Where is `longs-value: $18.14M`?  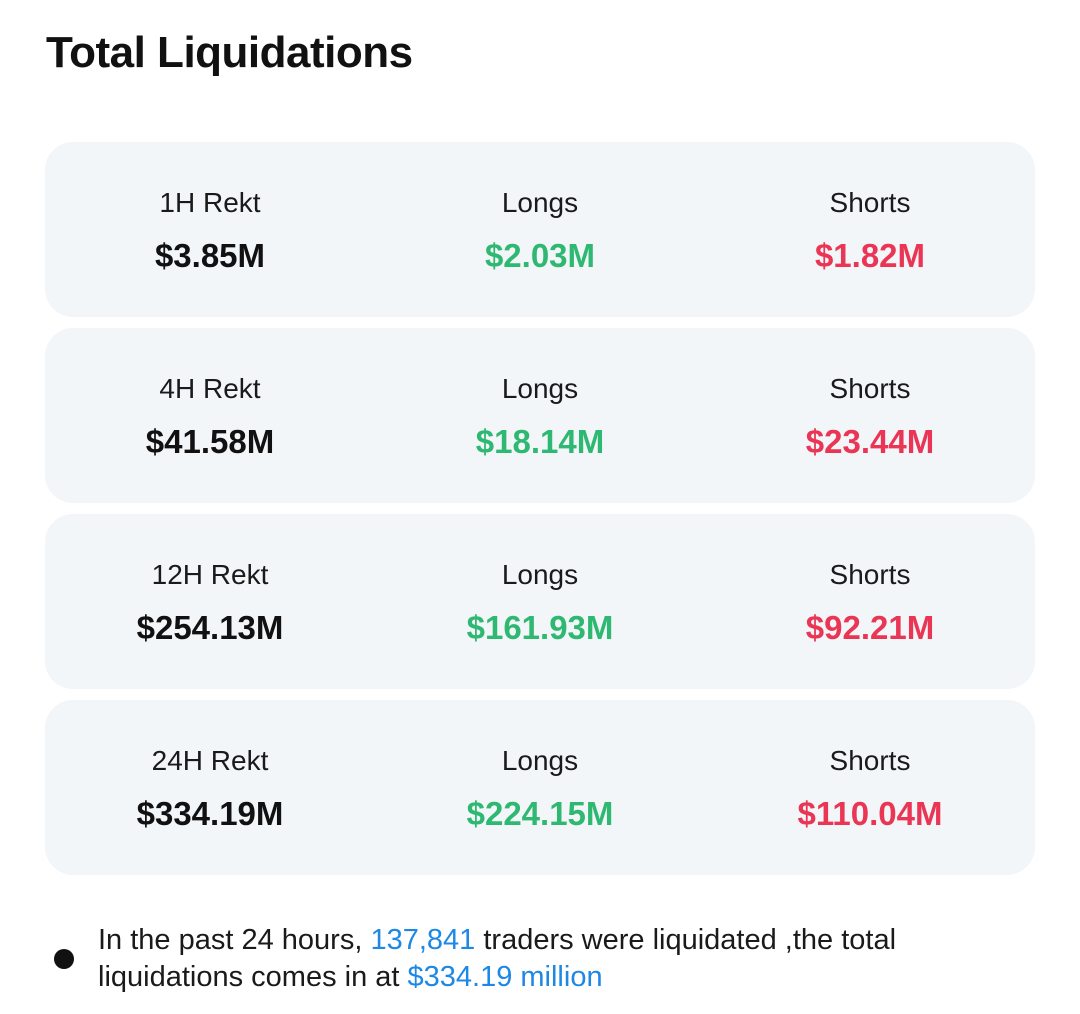 longs-value: $18.14M is located at coordinates (540, 441).